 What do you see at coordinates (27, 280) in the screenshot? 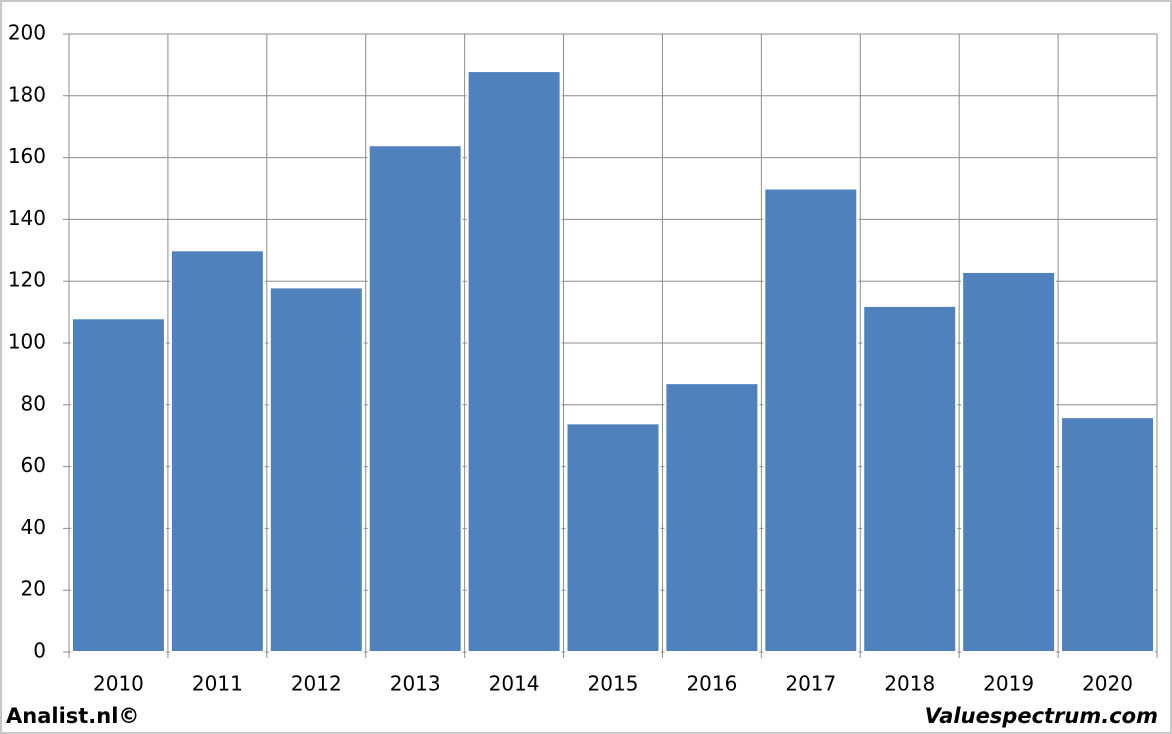
I see `y-tick-label: 120` at bounding box center [27, 280].